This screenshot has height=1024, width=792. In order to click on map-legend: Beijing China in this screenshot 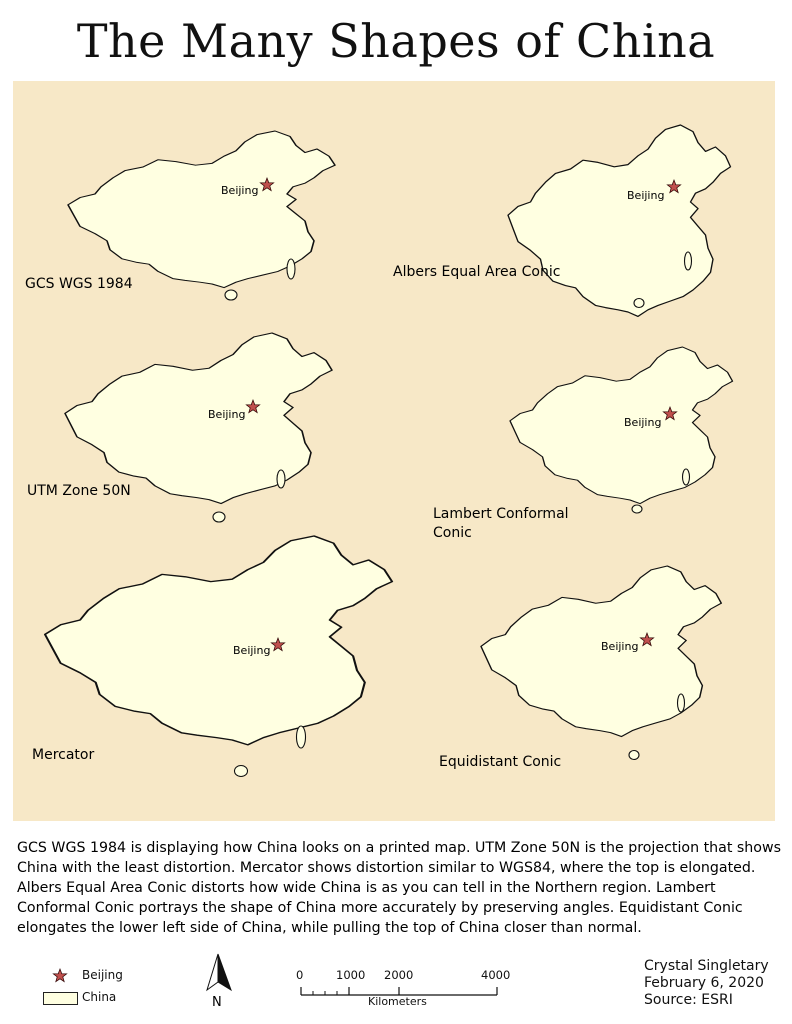, I will do `click(120, 989)`.